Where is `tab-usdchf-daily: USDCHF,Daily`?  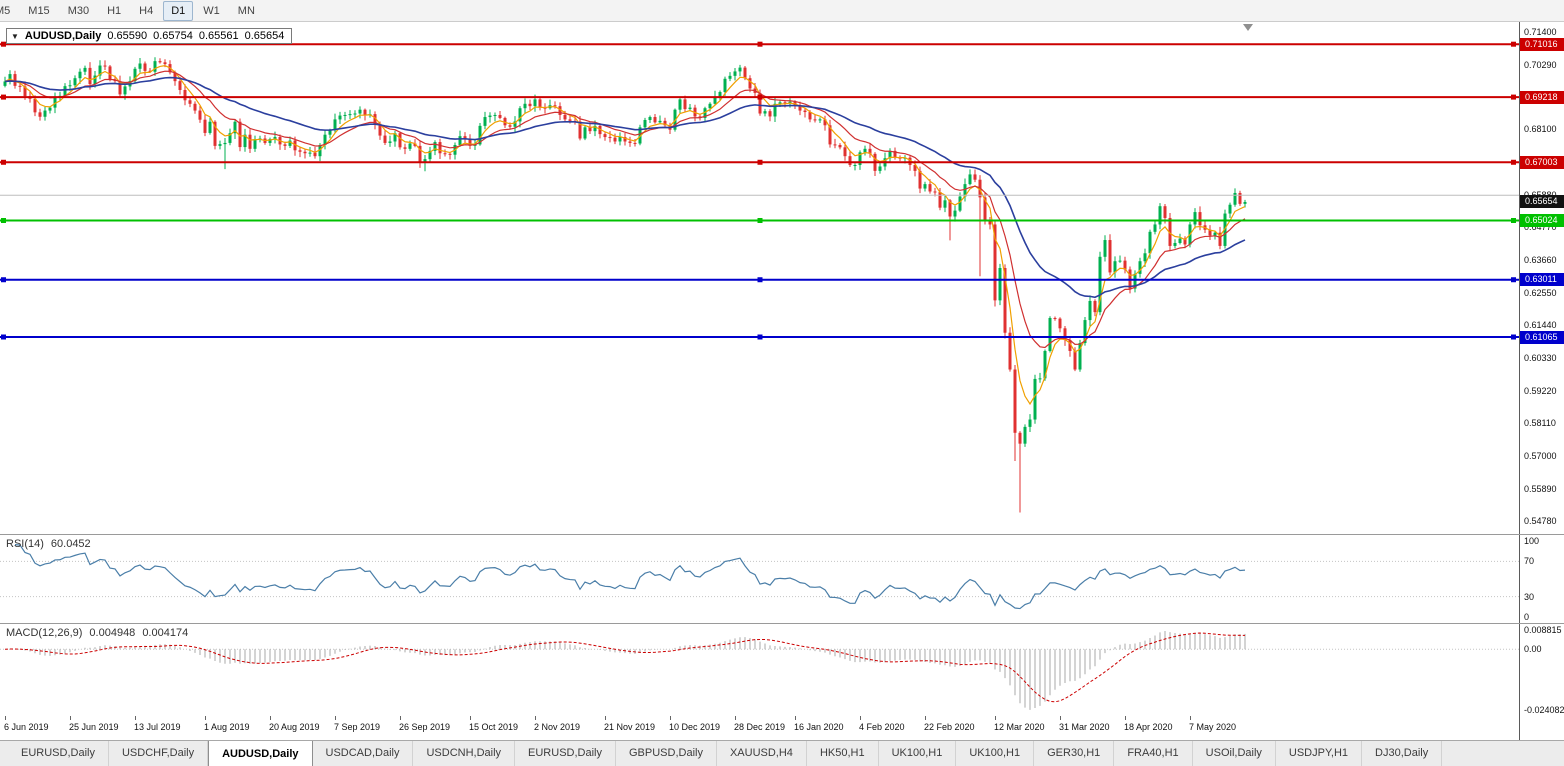 tab-usdchf-daily: USDCHF,Daily is located at coordinates (159, 753).